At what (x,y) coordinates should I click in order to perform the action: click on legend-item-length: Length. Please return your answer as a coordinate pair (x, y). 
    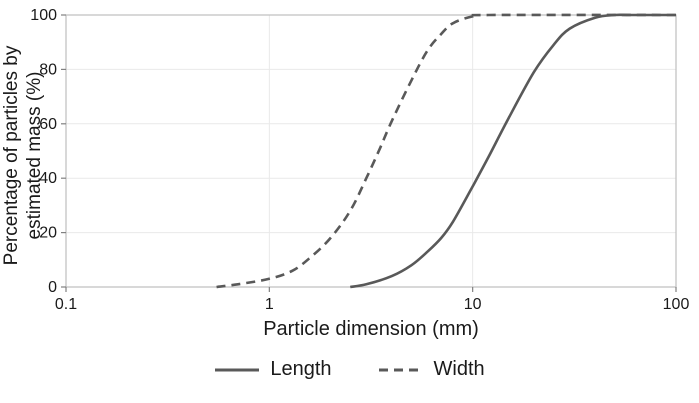
    Looking at the image, I should click on (273, 369).